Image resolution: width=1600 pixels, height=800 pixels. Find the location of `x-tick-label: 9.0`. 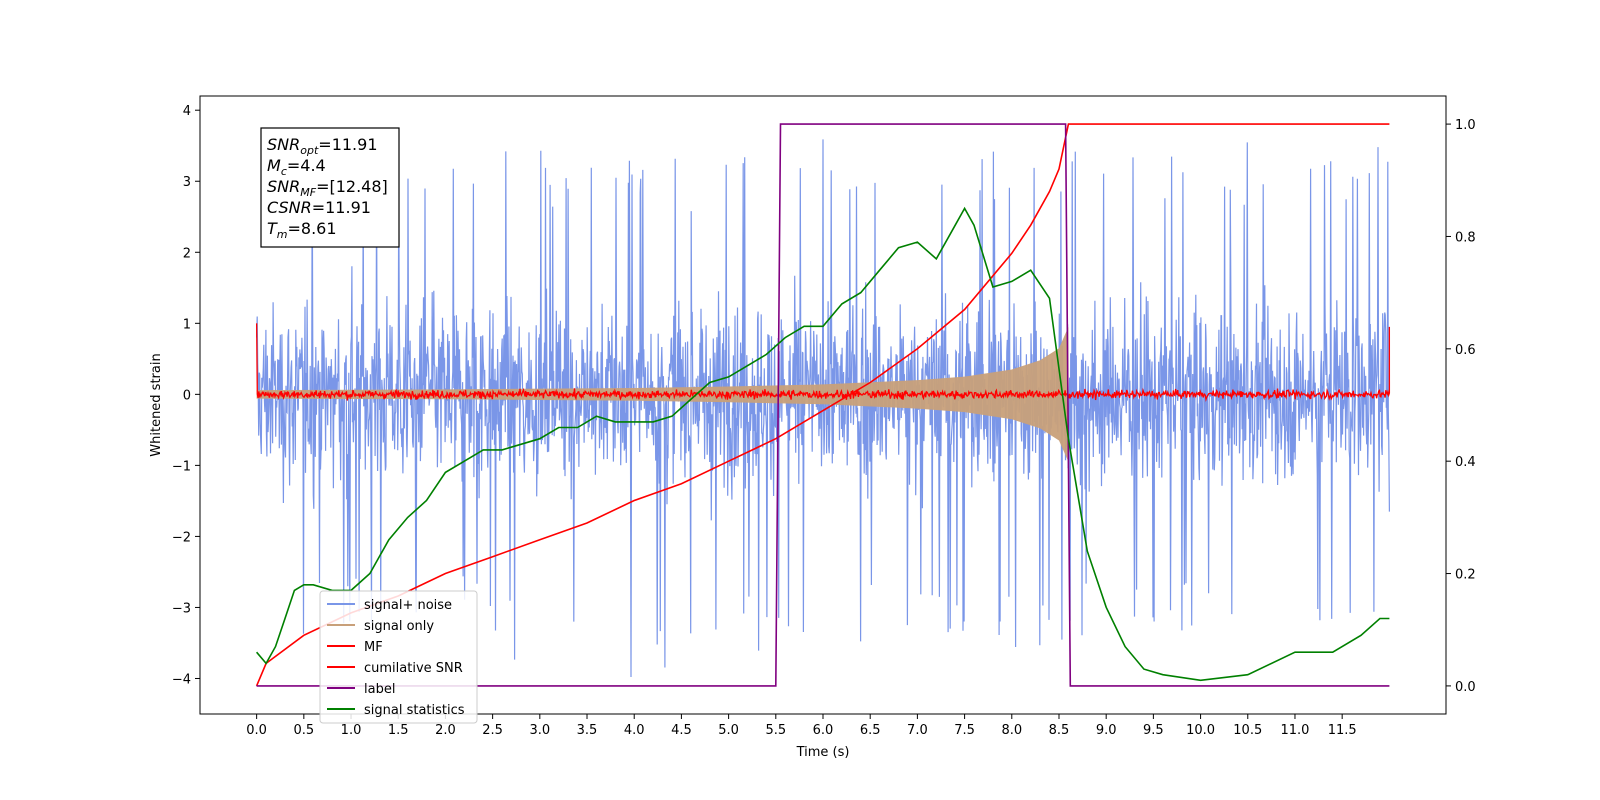

x-tick-label: 9.0 is located at coordinates (1106, 730).